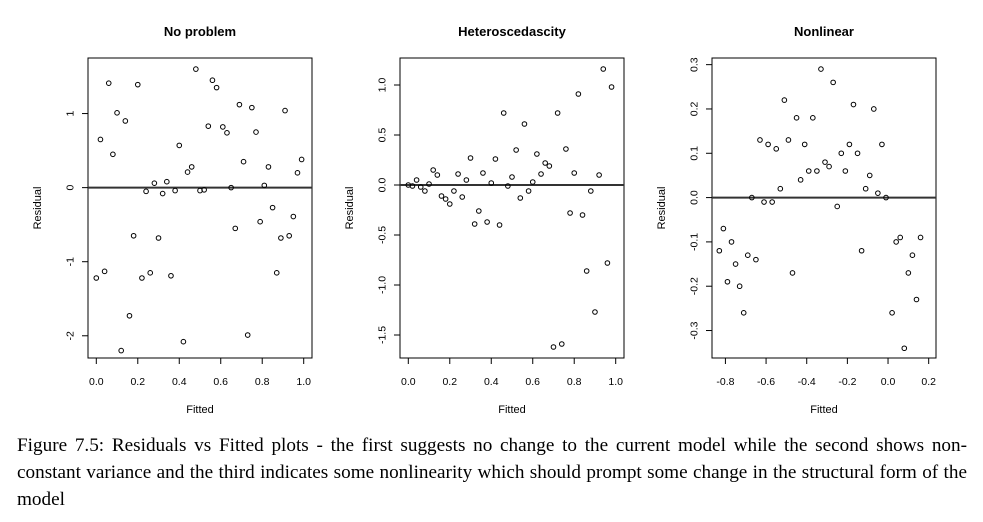 The width and height of the screenshot is (983, 522). I want to click on x-tick-label: -0.8, so click(725, 382).